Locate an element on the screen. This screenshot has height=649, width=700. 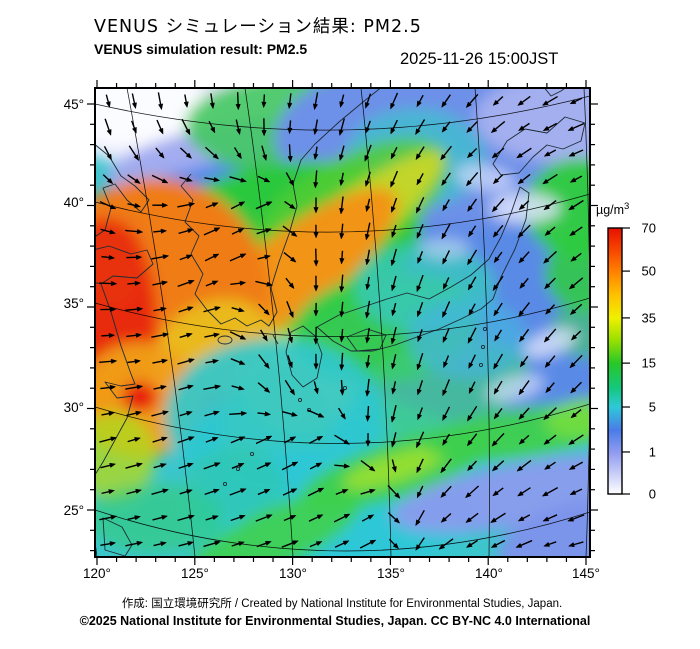
lon-label: 125° is located at coordinates (195, 573).